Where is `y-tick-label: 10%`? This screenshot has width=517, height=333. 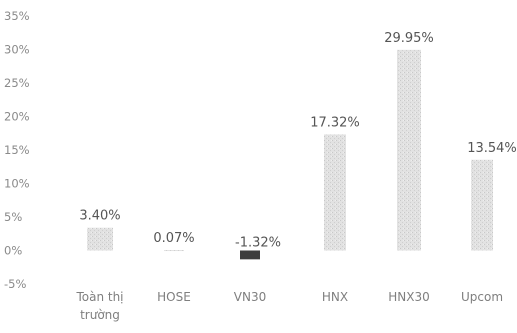
y-tick-label: 10% is located at coordinates (17, 184).